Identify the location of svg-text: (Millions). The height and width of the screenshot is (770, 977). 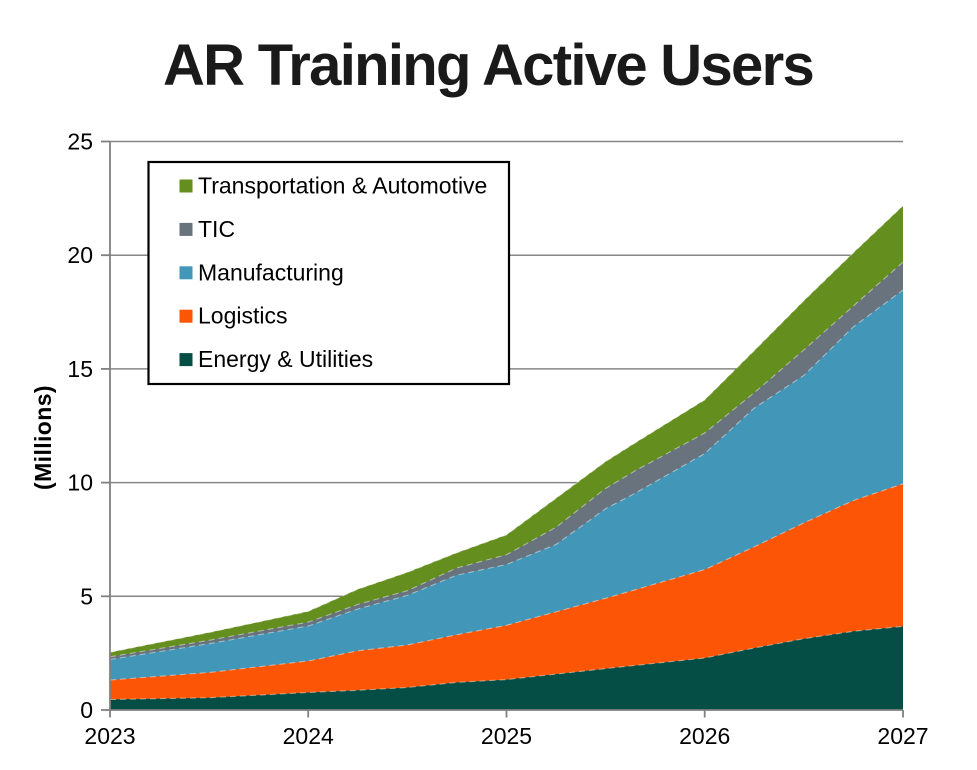
(43, 437).